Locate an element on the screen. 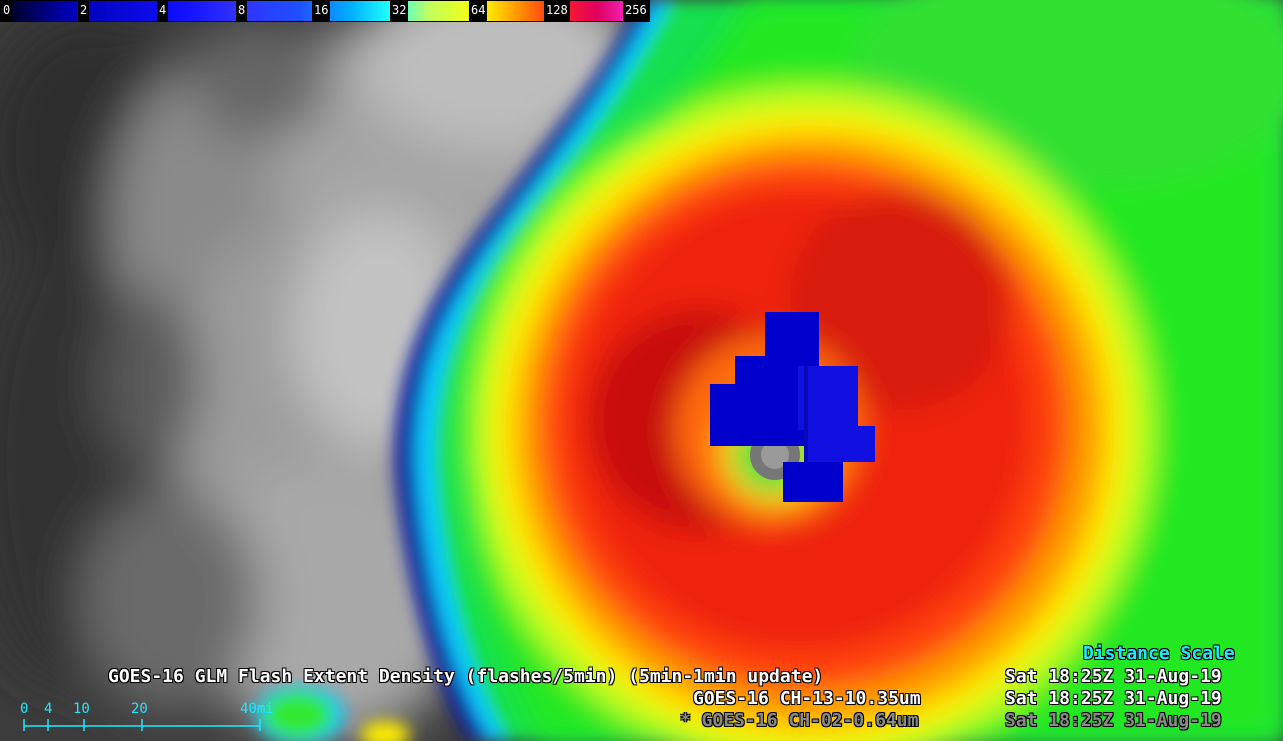 This screenshot has width=1283, height=741. legend-line-ch02-time: Sat 18:25Z 31-Aug-19 is located at coordinates (1113, 720).